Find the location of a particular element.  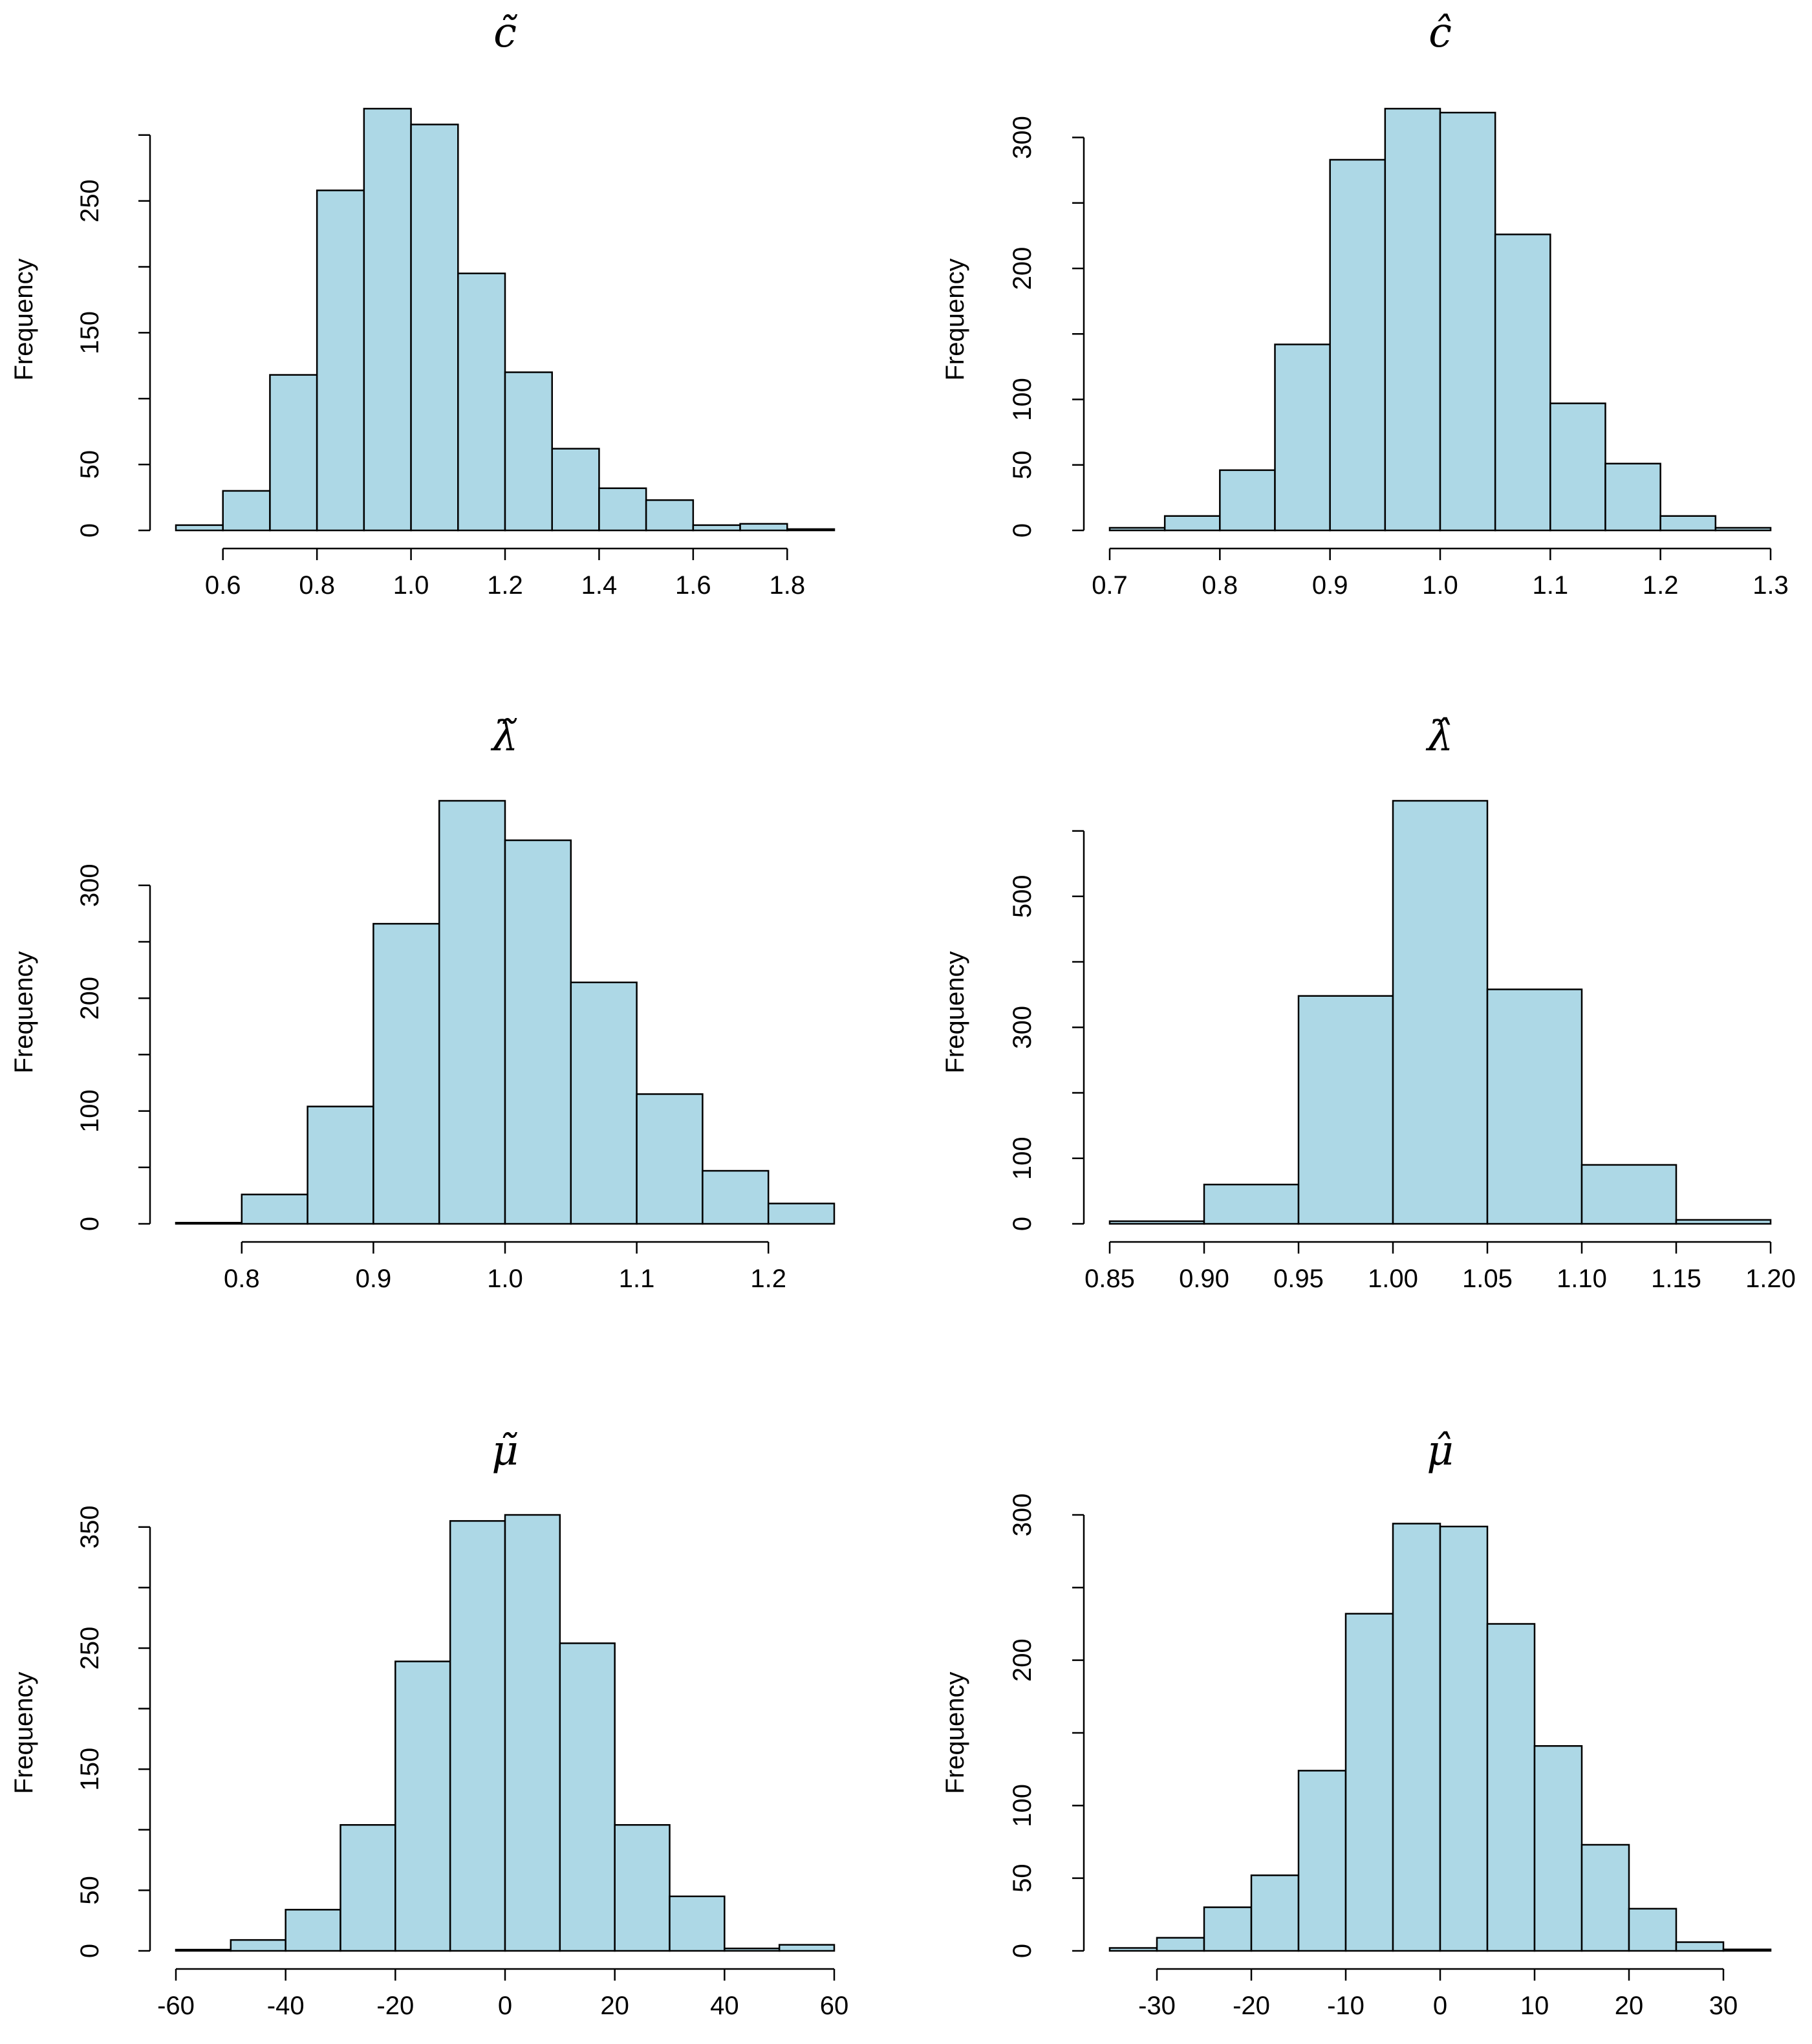

x-tick-label: 0.8 is located at coordinates (1220, 585).